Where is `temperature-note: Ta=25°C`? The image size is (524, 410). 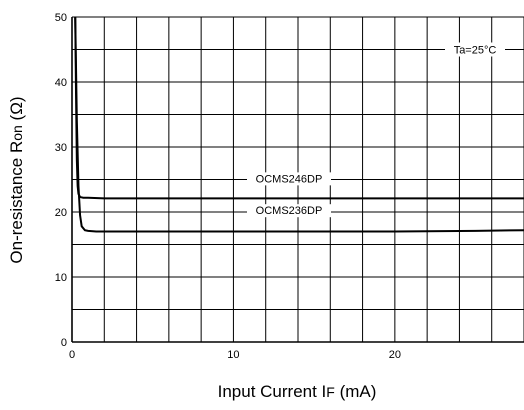
temperature-note: Ta=25°C is located at coordinates (475, 51).